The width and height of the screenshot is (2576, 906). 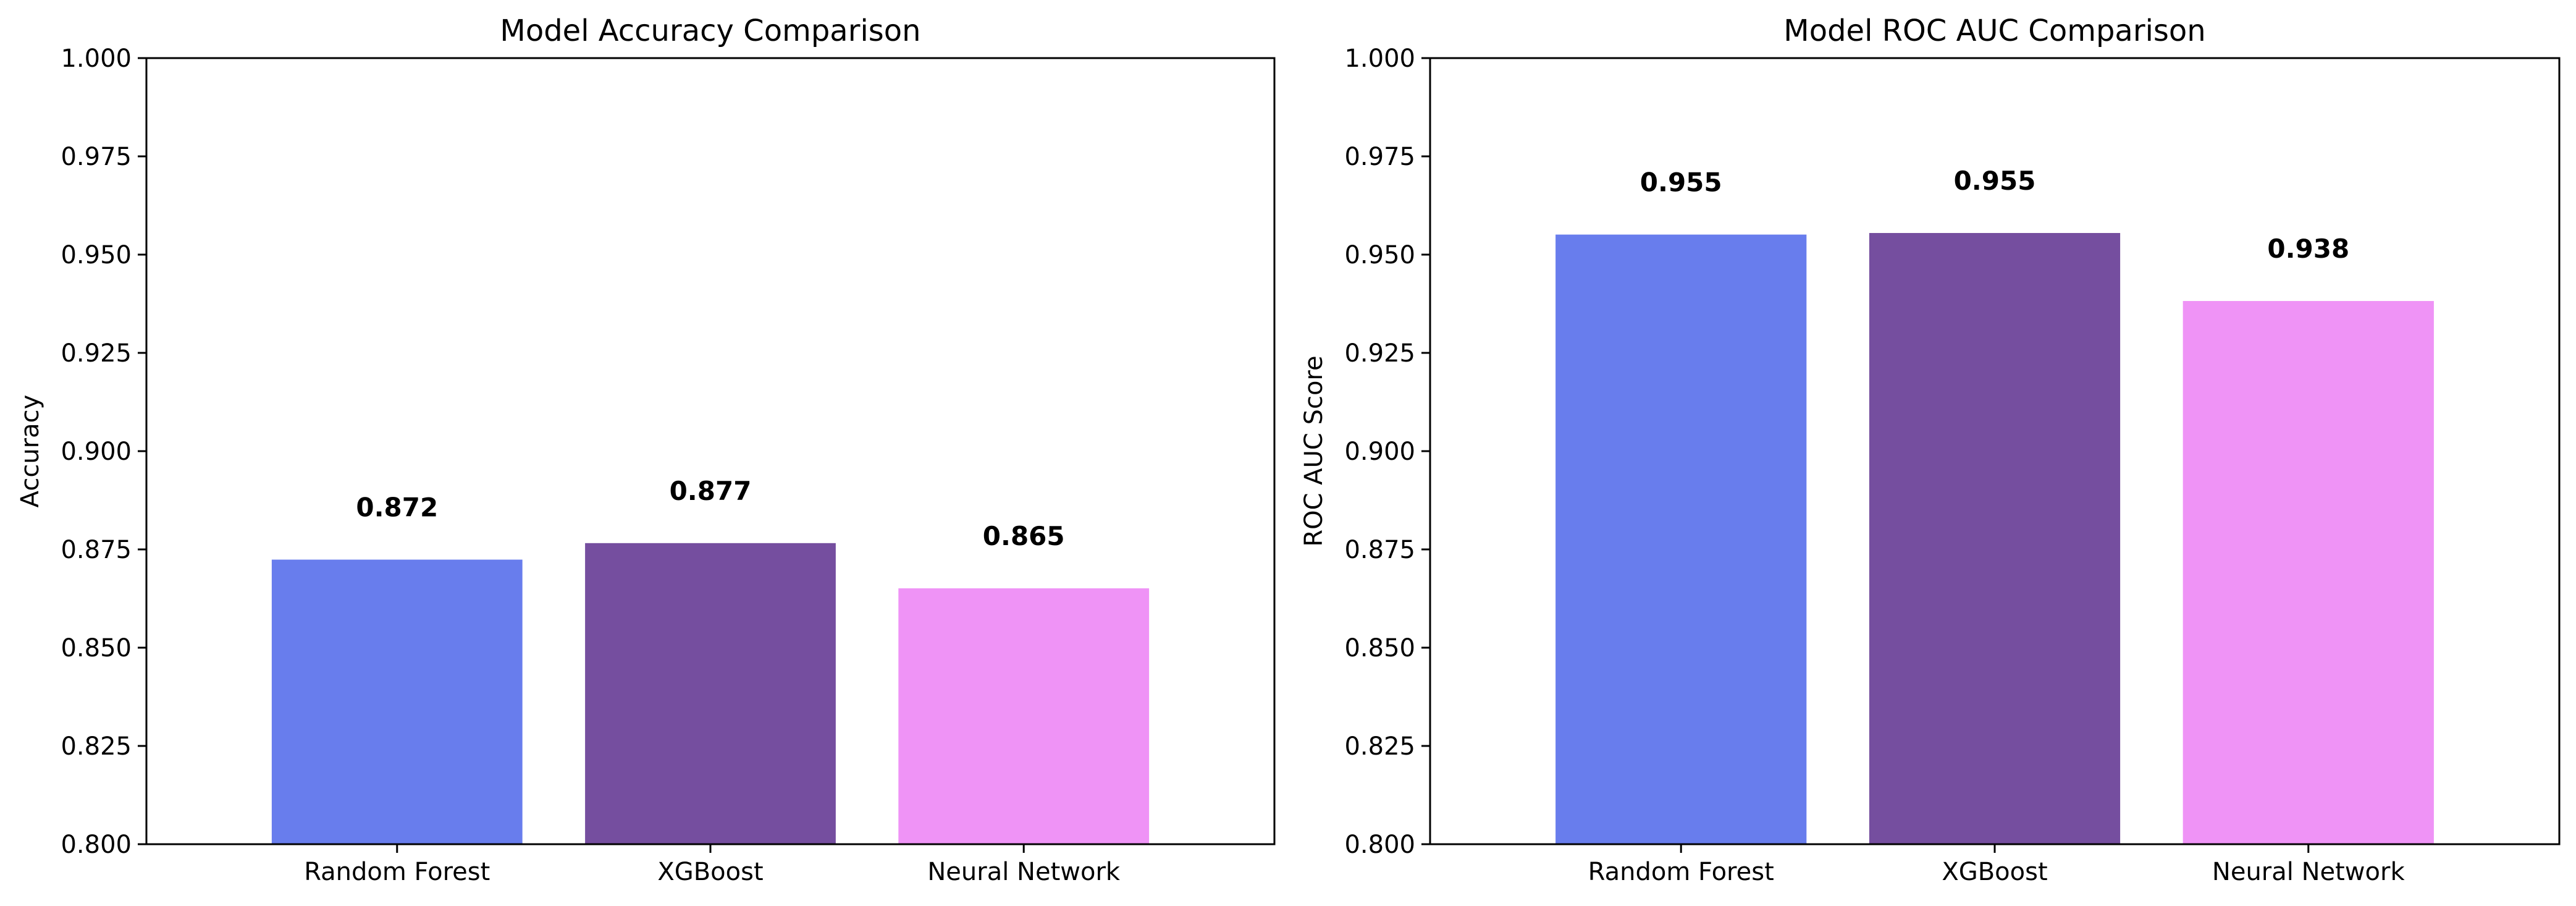 What do you see at coordinates (30, 451) in the screenshot?
I see `y-axis-label: Accuracy` at bounding box center [30, 451].